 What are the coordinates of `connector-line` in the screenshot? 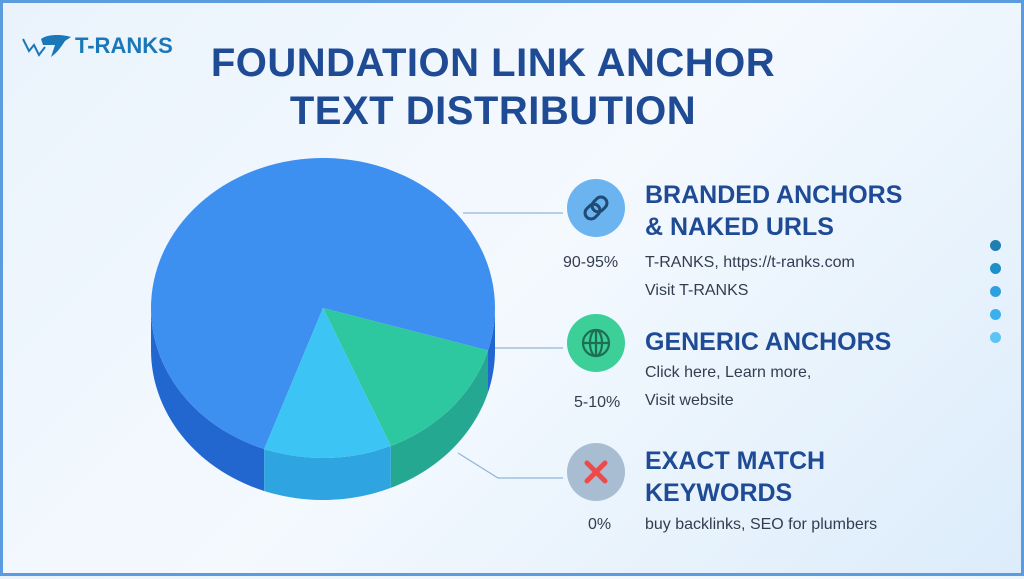 It's located at (510, 465).